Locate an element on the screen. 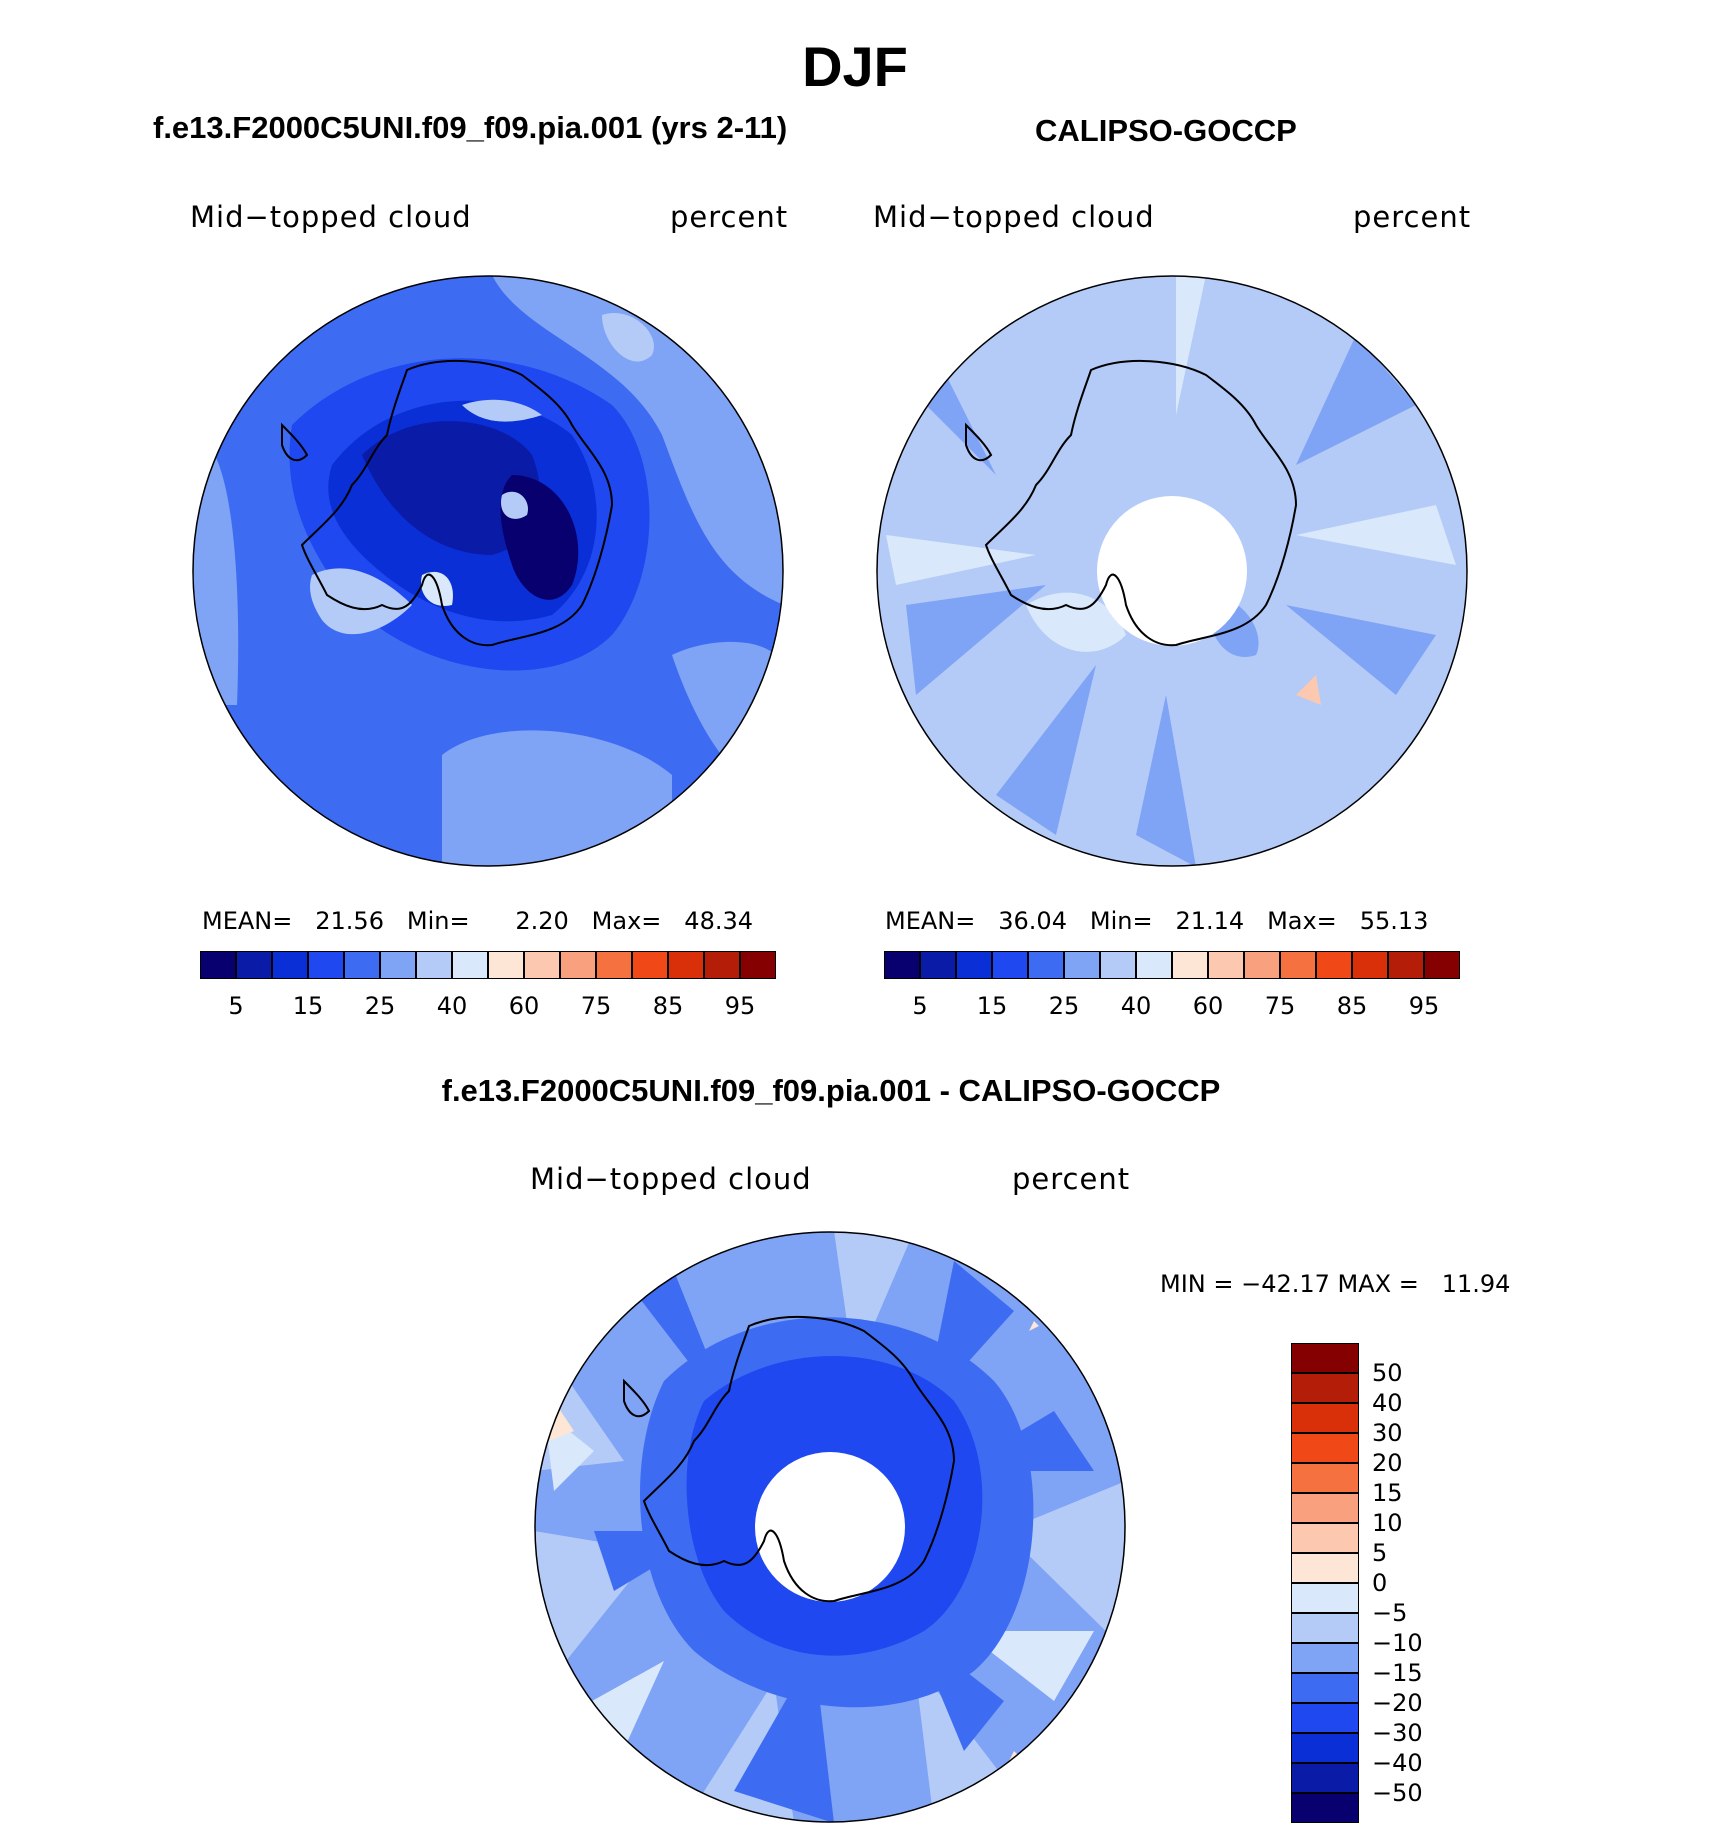  panel1-mean: 21.56 is located at coordinates (349, 921).